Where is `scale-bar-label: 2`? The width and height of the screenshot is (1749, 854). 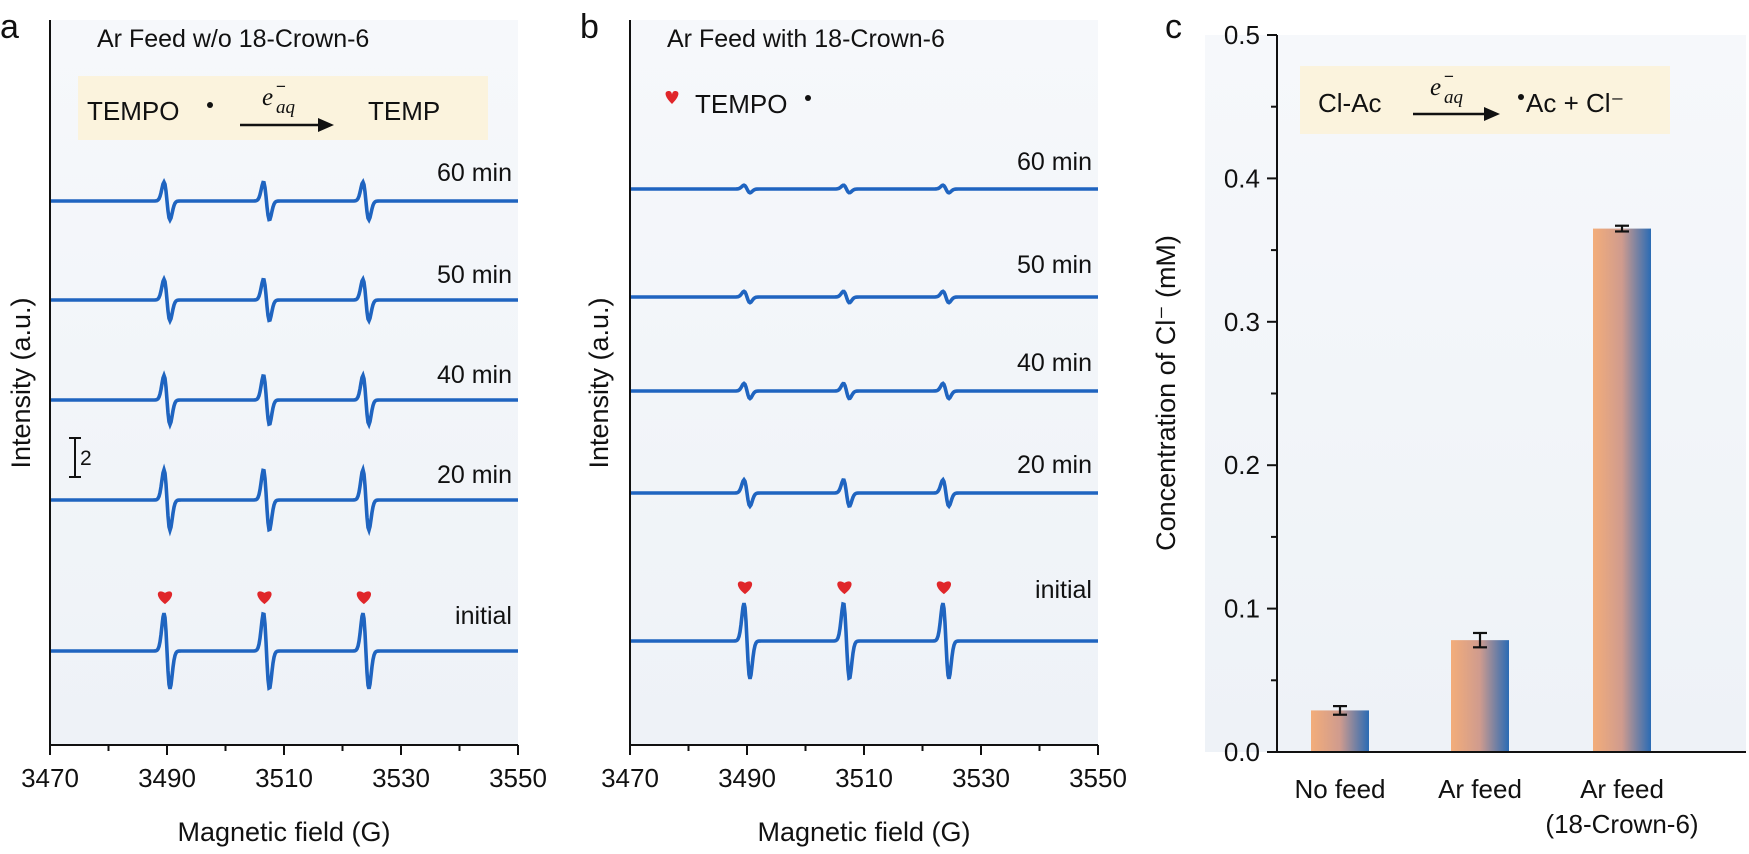 scale-bar-label: 2 is located at coordinates (86, 458).